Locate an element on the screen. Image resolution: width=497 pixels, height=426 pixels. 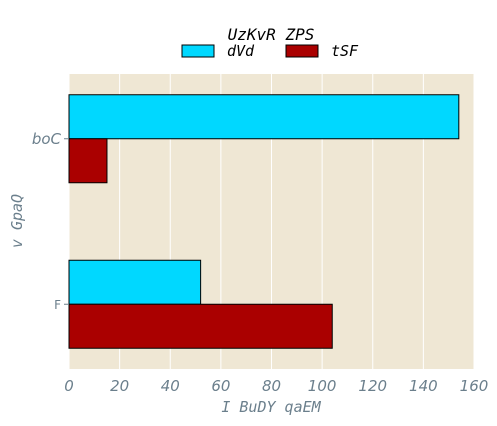
bar-dvd-boc is located at coordinates (264, 117).